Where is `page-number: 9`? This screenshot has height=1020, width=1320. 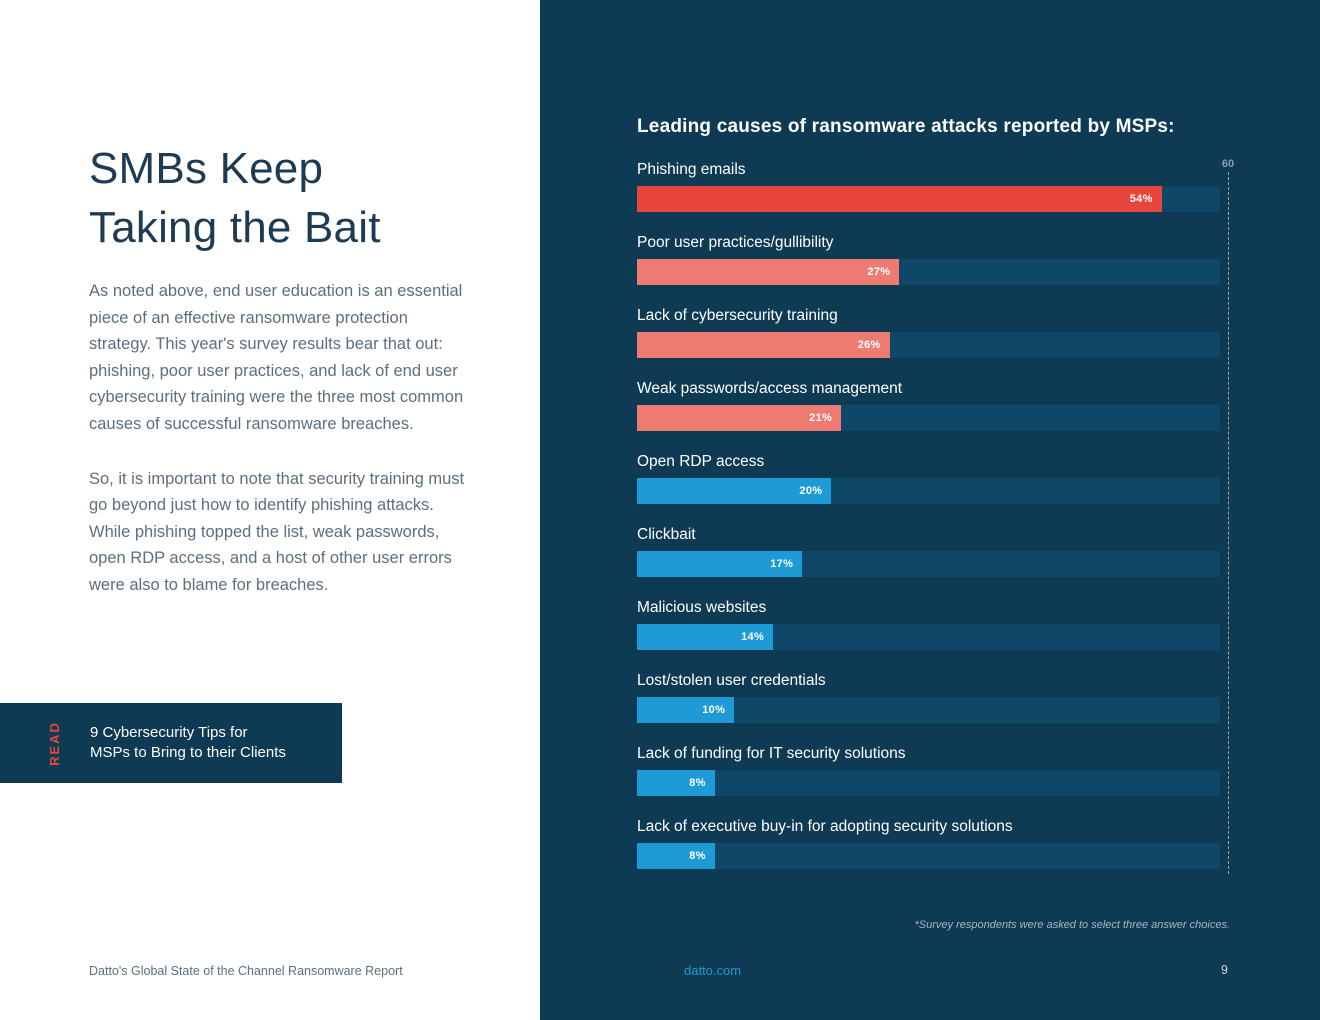
page-number: 9 is located at coordinates (1224, 970).